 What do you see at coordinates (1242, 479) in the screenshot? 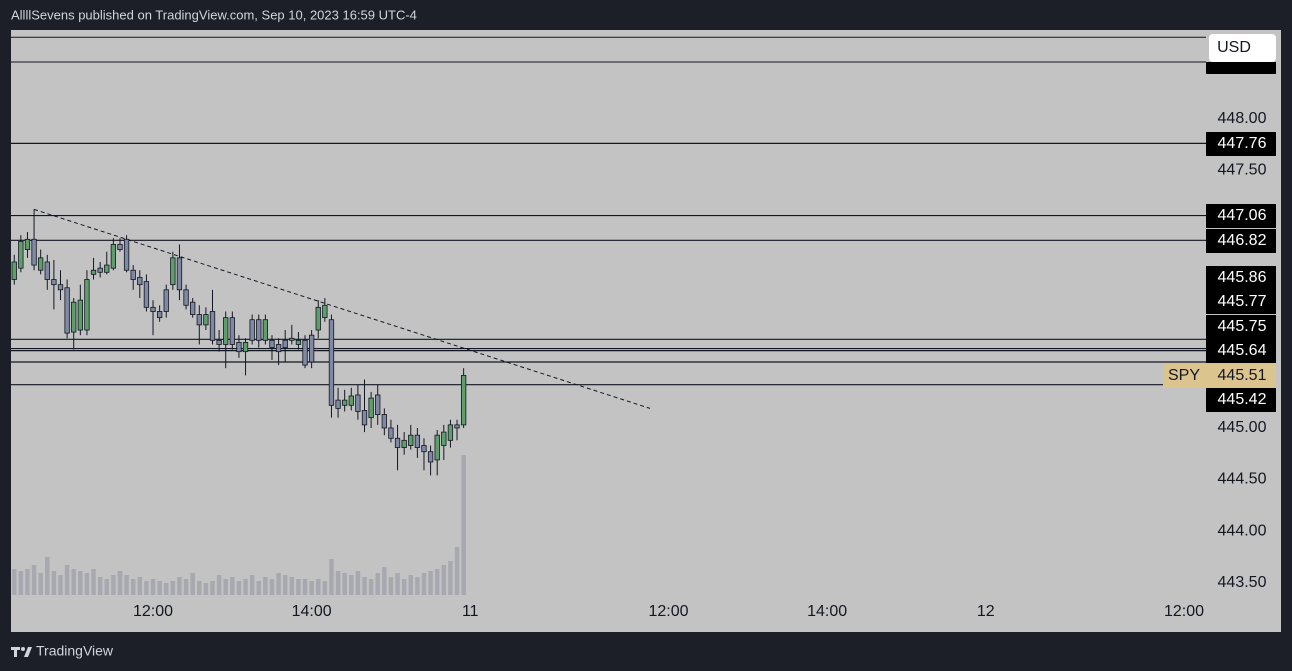
I see `y-tick-label: 444.50` at bounding box center [1242, 479].